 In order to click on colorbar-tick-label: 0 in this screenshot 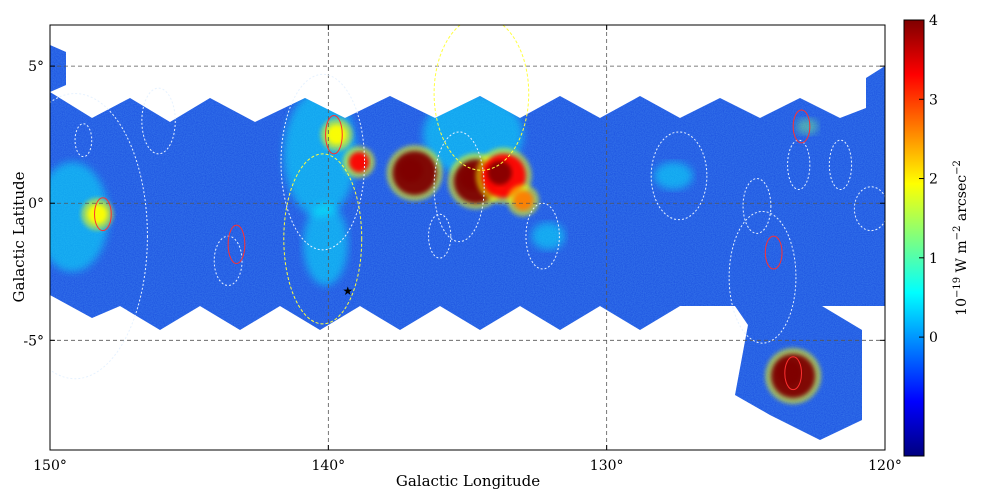, I will do `click(933, 338)`.